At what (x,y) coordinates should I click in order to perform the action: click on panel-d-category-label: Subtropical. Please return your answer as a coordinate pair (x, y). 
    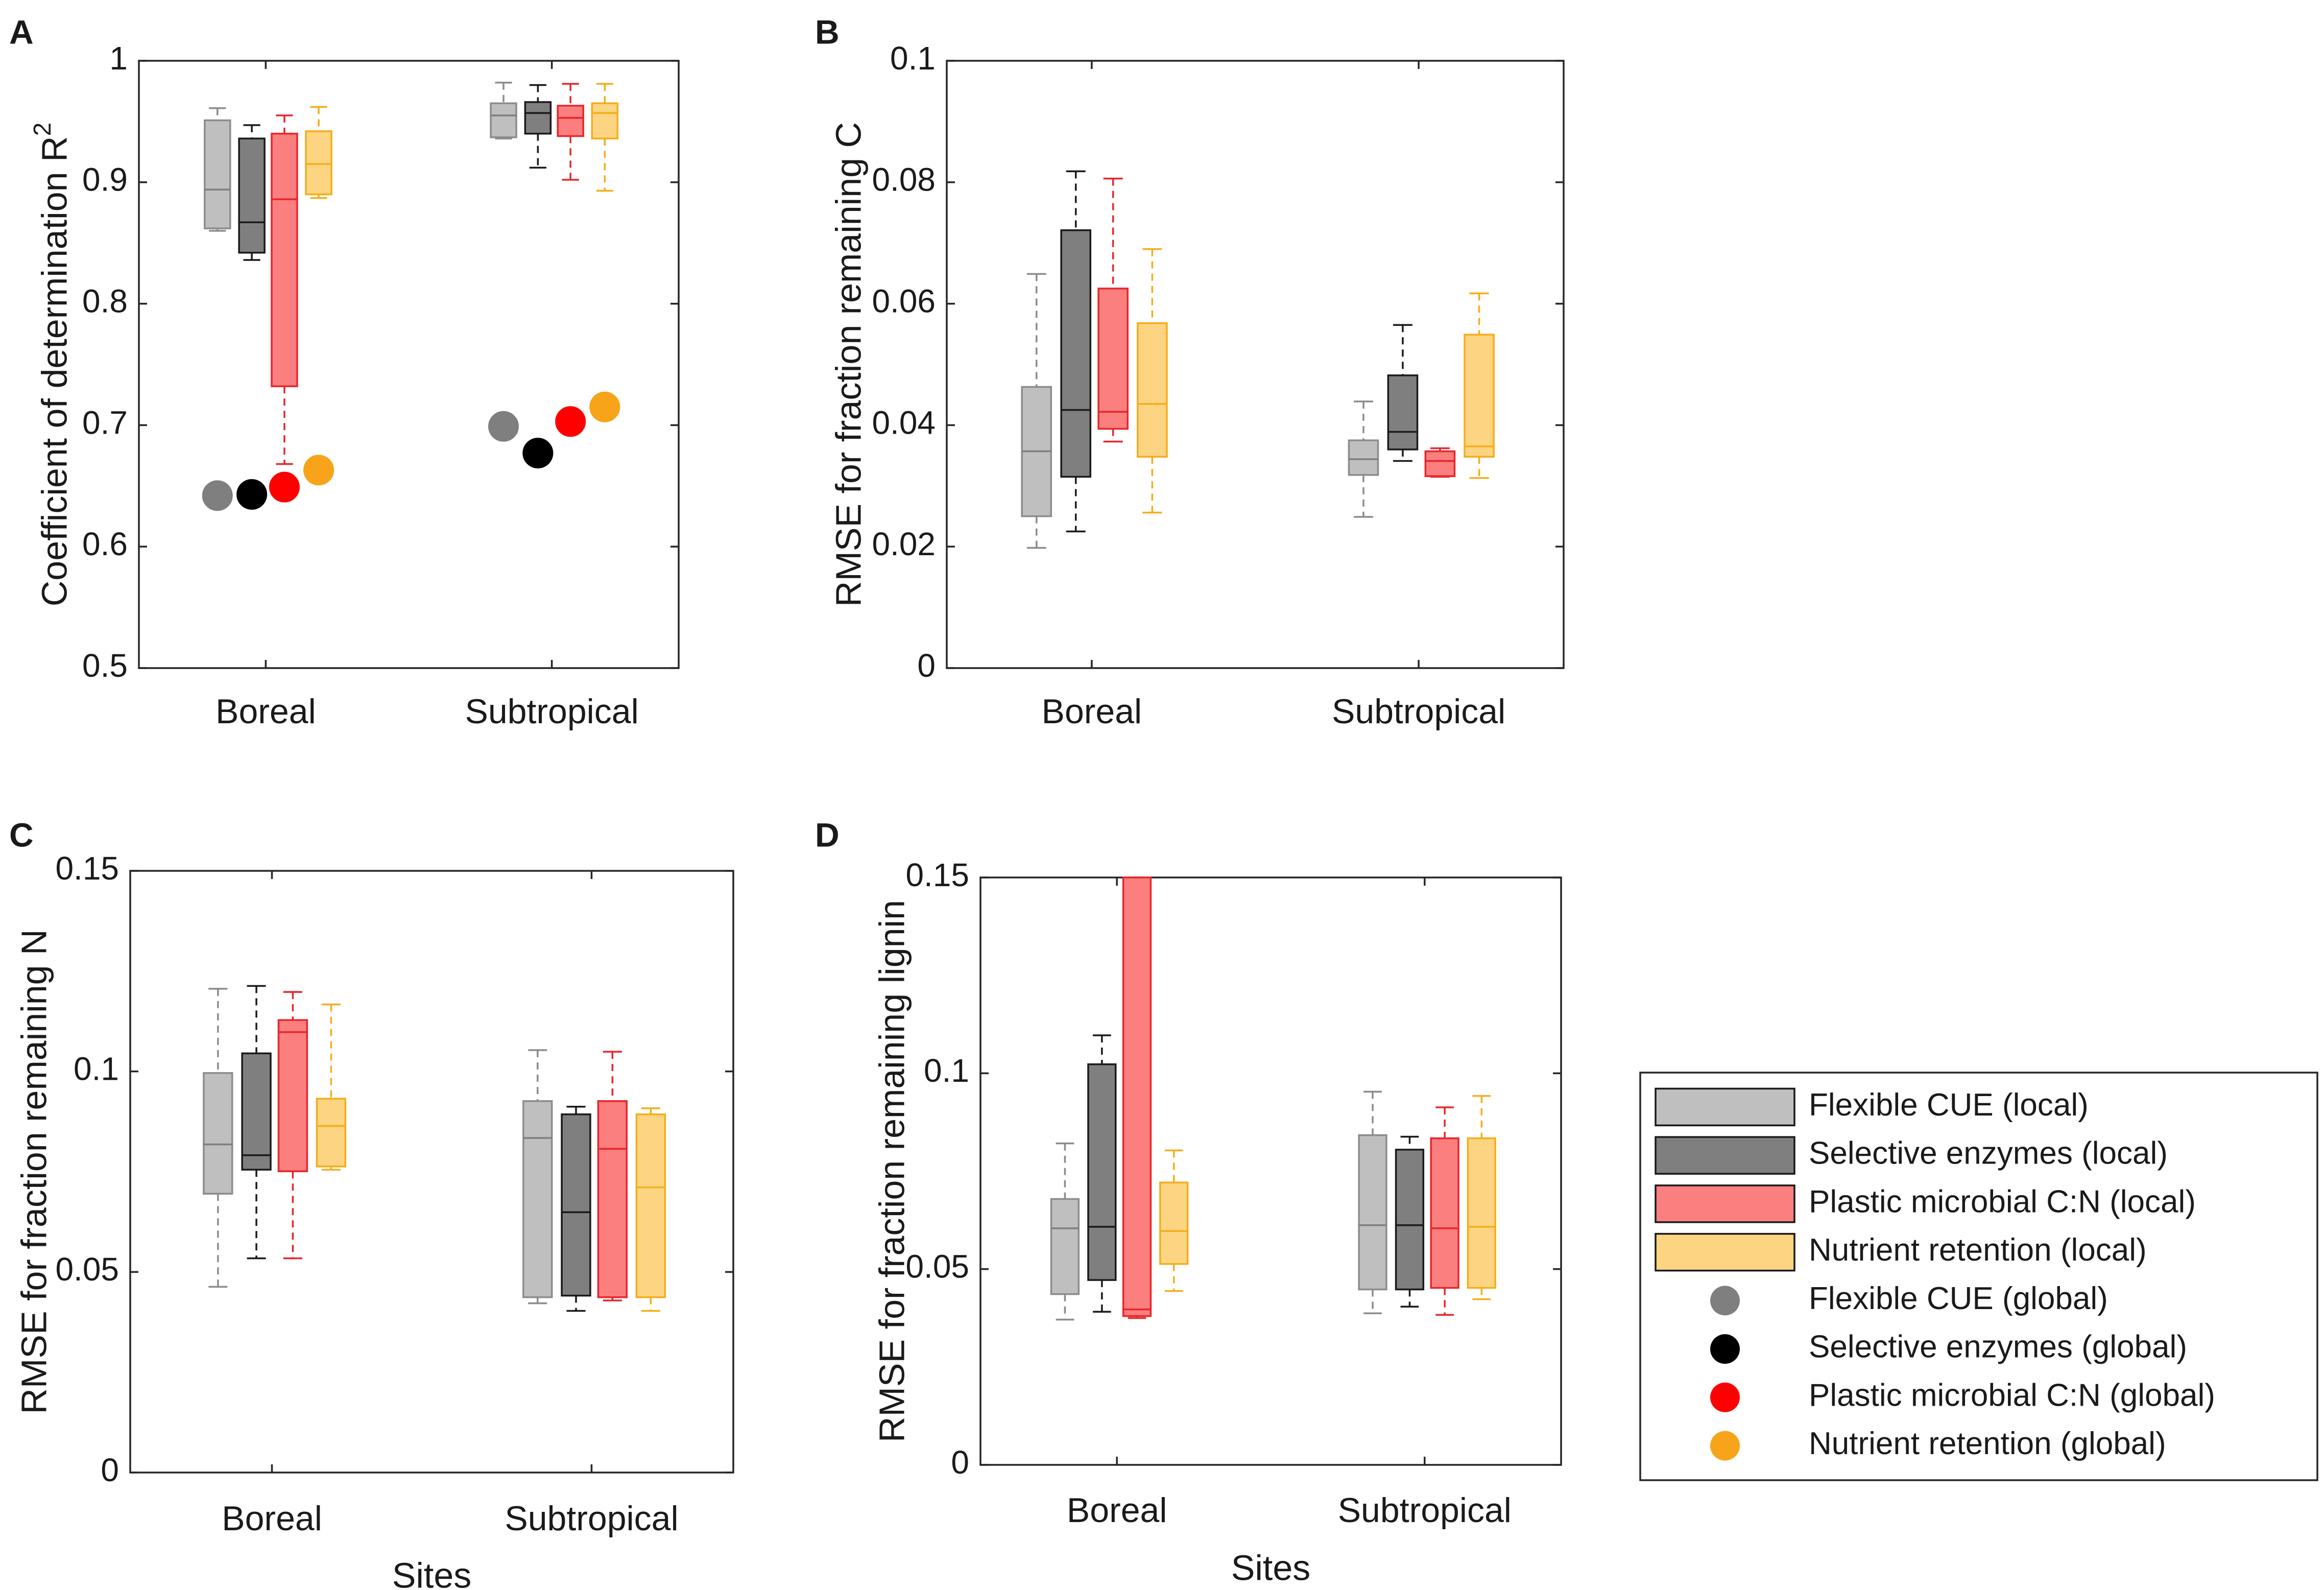
    Looking at the image, I should click on (1425, 1510).